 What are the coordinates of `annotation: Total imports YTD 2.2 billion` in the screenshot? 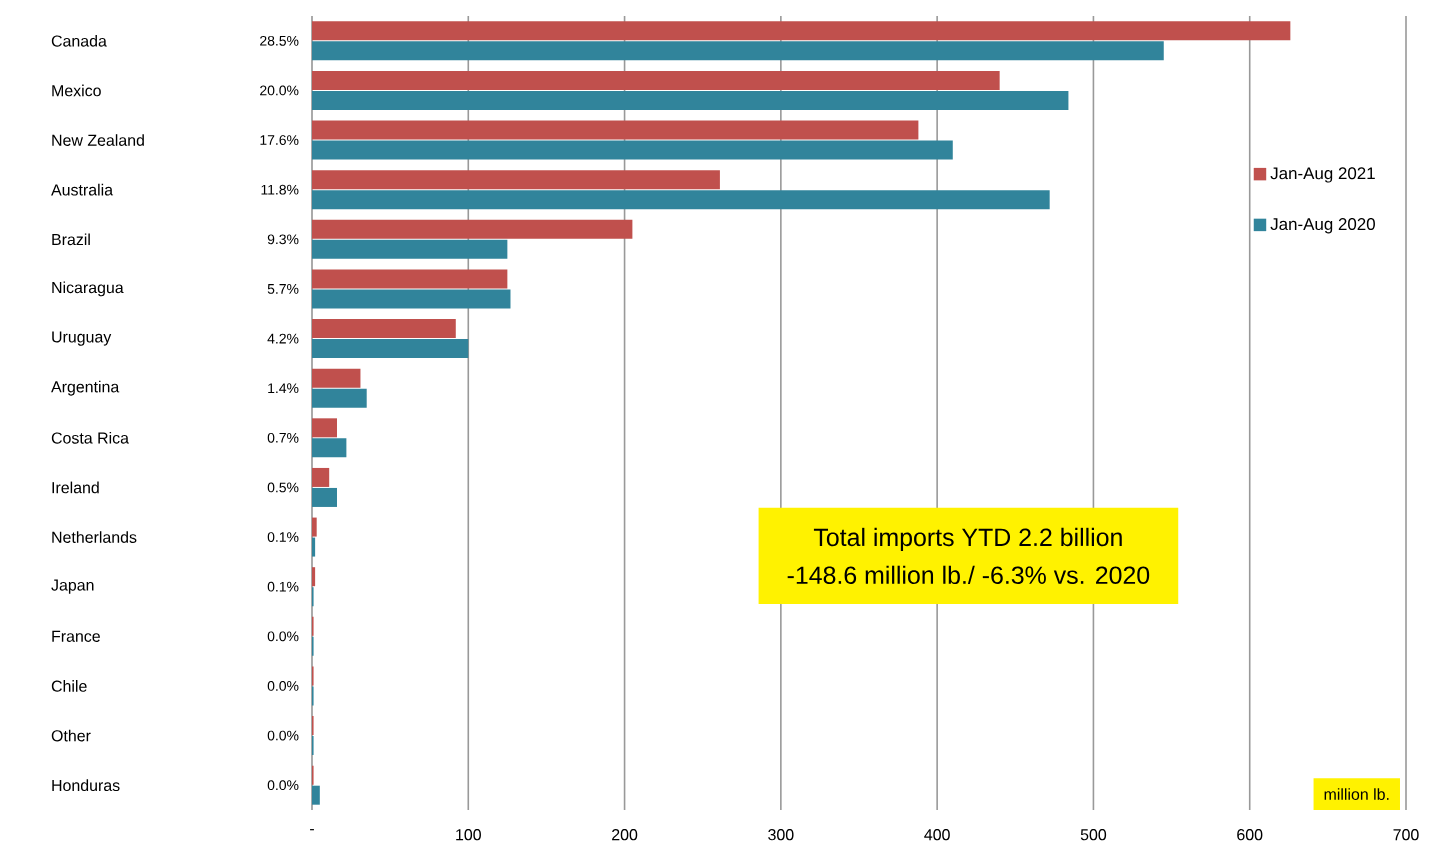 It's located at (967, 539).